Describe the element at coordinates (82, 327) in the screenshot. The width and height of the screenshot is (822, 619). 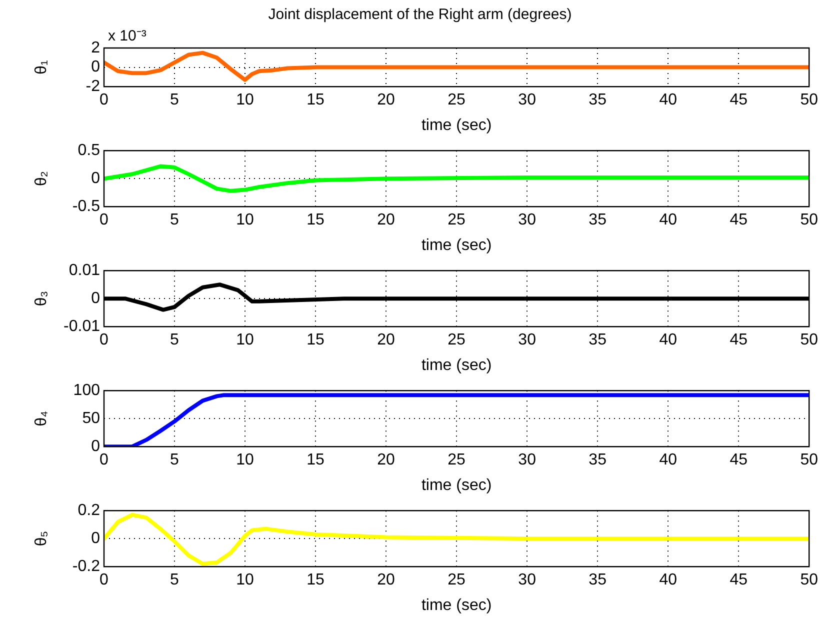
I see `y-tick-label: -0.01` at that location.